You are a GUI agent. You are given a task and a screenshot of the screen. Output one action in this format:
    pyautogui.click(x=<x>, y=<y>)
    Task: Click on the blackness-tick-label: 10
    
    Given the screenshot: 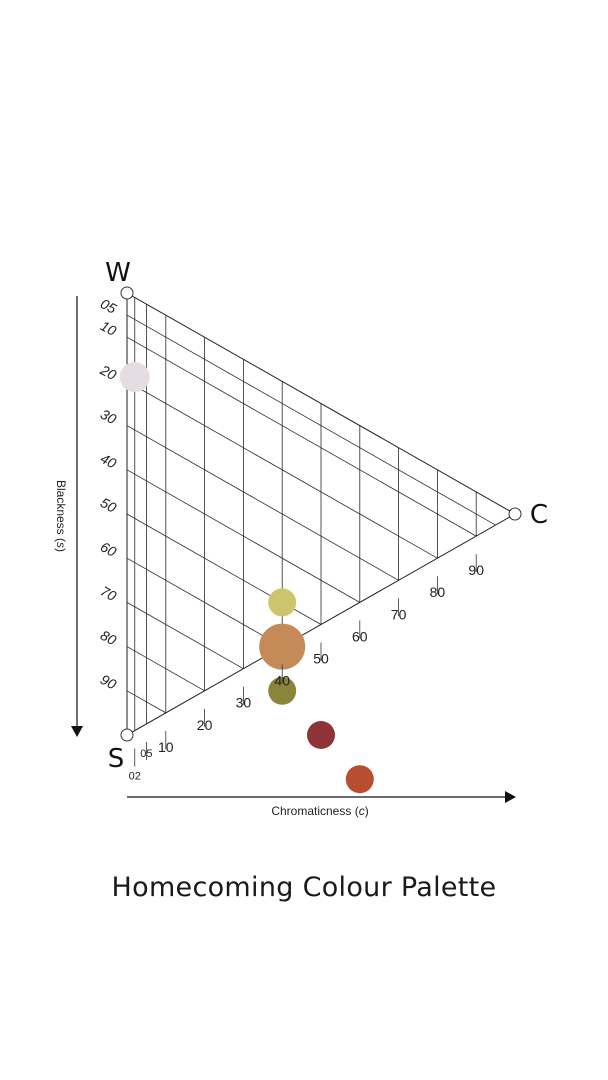 What is the action you would take?
    pyautogui.click(x=108, y=328)
    